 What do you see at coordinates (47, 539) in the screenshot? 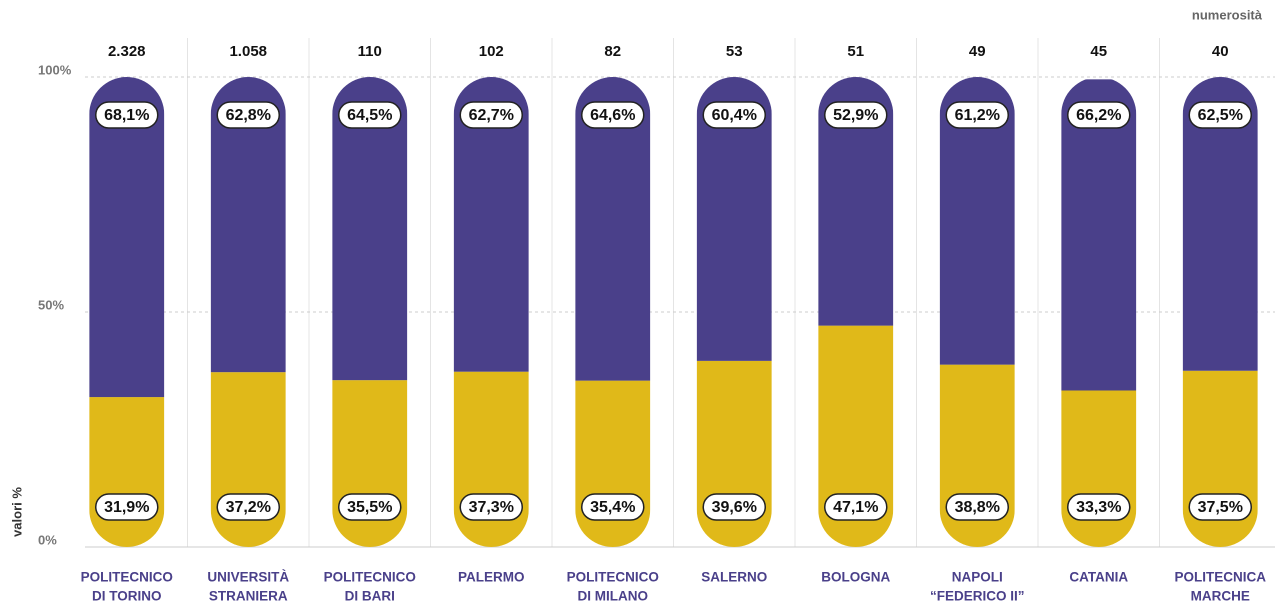
I see `y-tick-label: 0%` at bounding box center [47, 539].